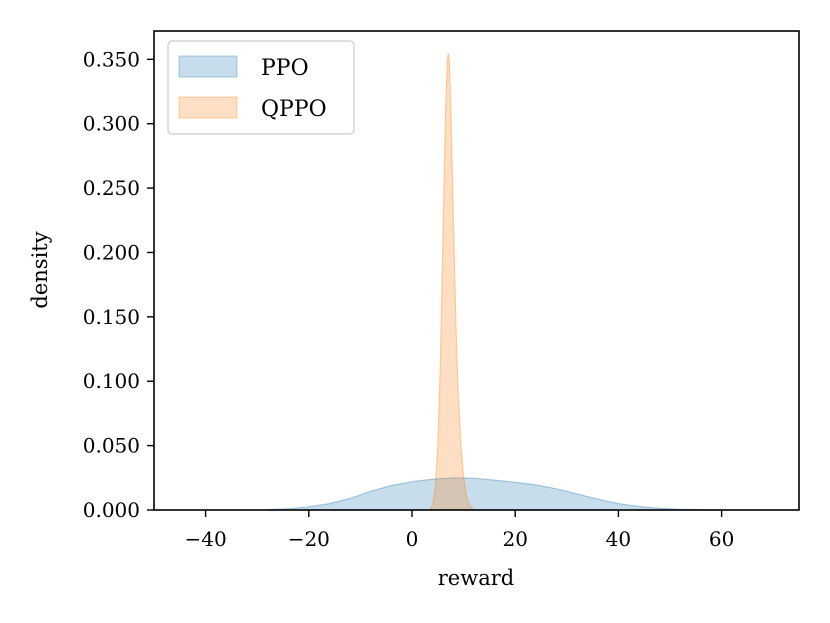 The width and height of the screenshot is (830, 623). I want to click on y-tick-label: 0.250, so click(111, 188).